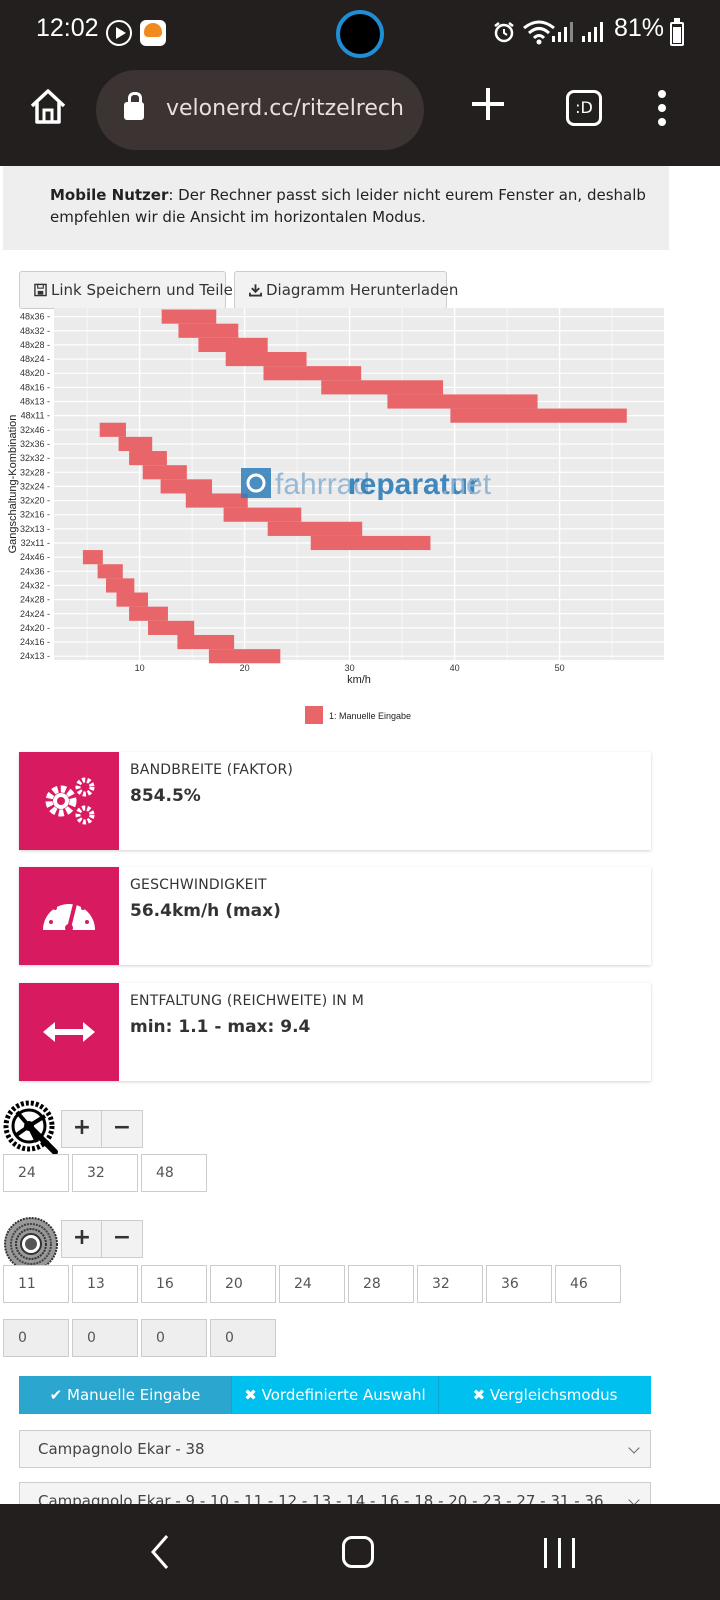 The image size is (720, 1600). Describe the element at coordinates (35, 359) in the screenshot. I see `y-tick-label: 48x24 -` at that location.